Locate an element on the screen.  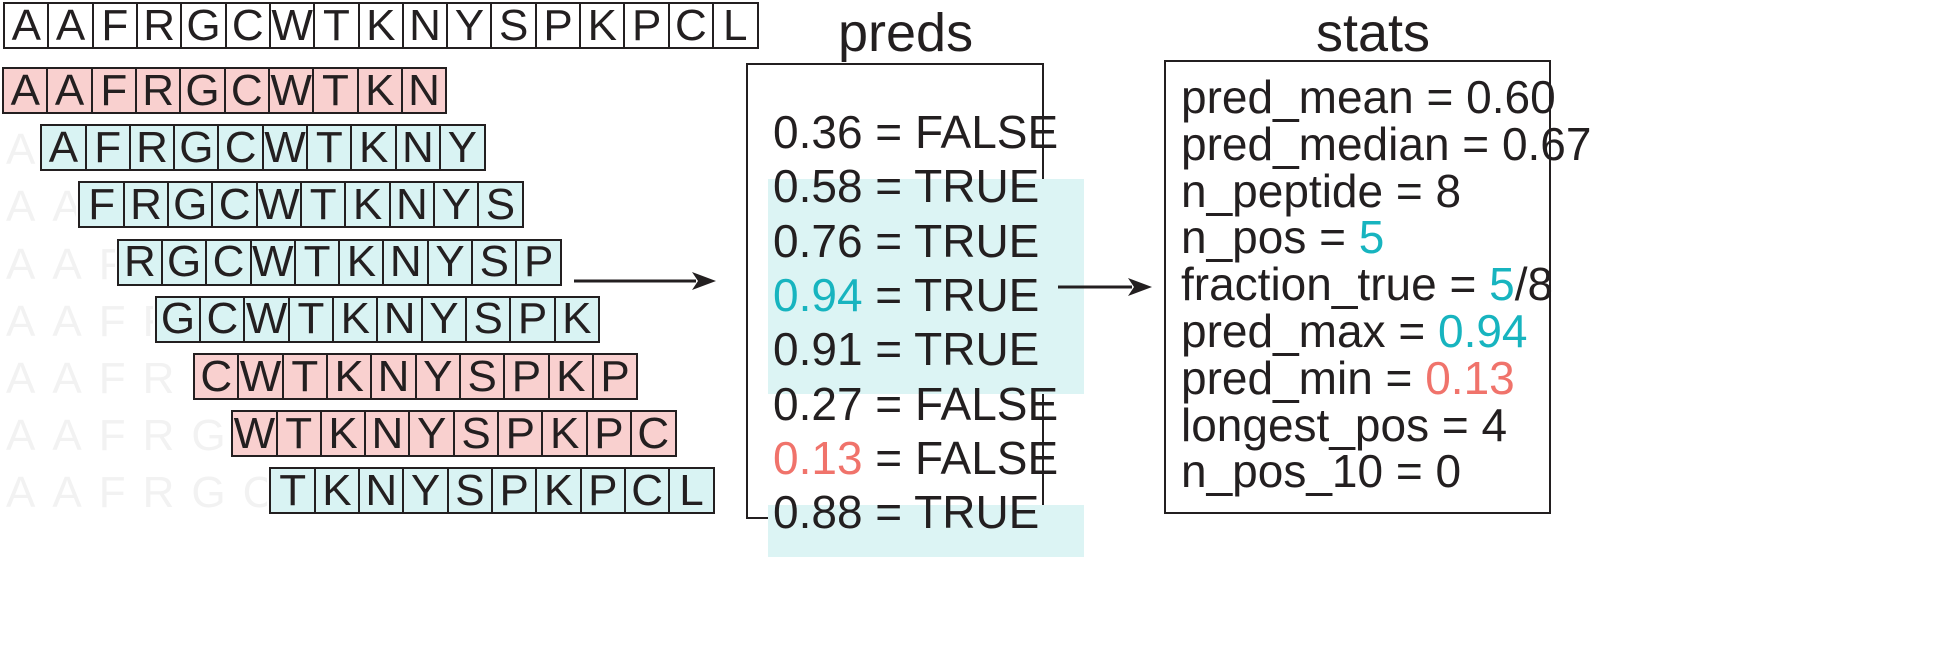
stat-line: pred_mean = 0.60 is located at coordinates (1368, 97).